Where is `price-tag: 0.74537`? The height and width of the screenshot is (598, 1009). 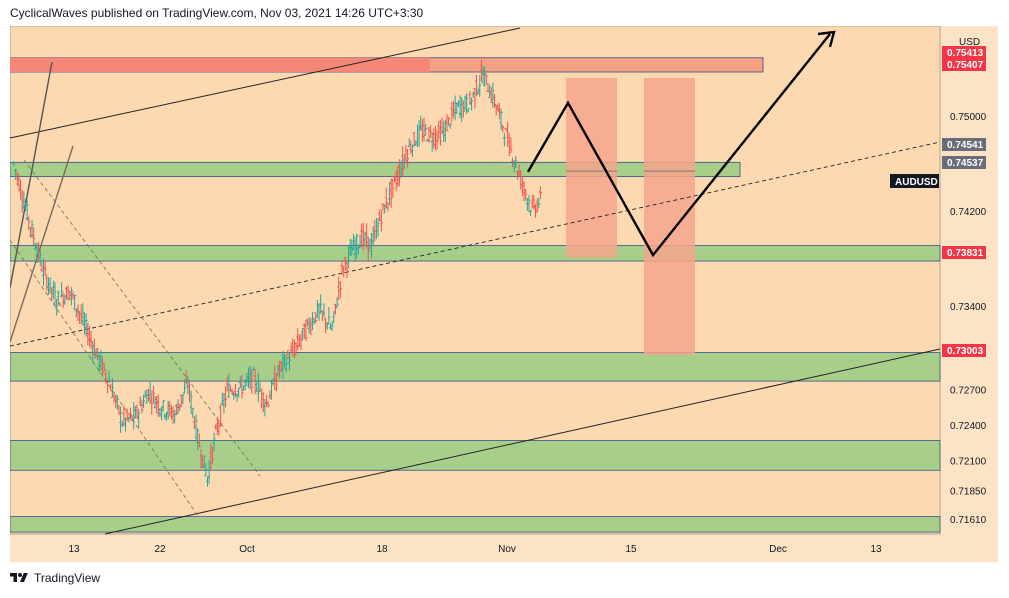 price-tag: 0.74537 is located at coordinates (964, 162).